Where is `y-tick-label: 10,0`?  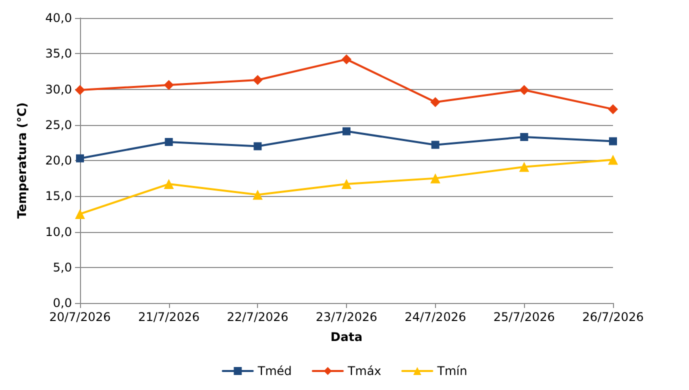
y-tick-label: 10,0 is located at coordinates (58, 231).